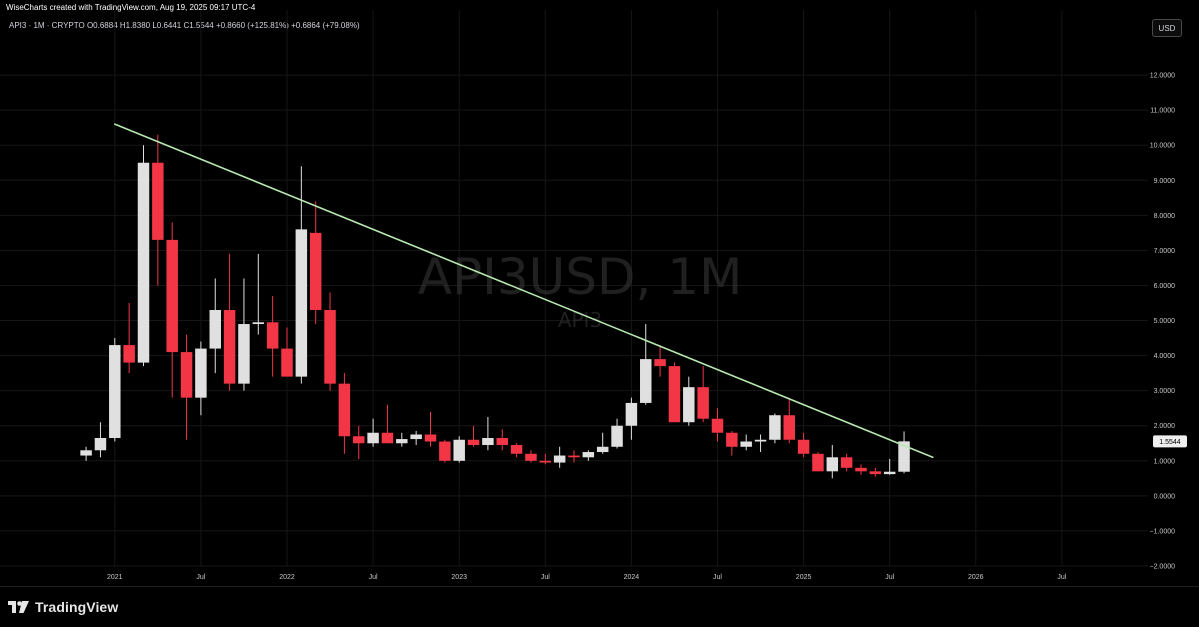  What do you see at coordinates (1170, 441) in the screenshot?
I see `last-price-tag-bg` at bounding box center [1170, 441].